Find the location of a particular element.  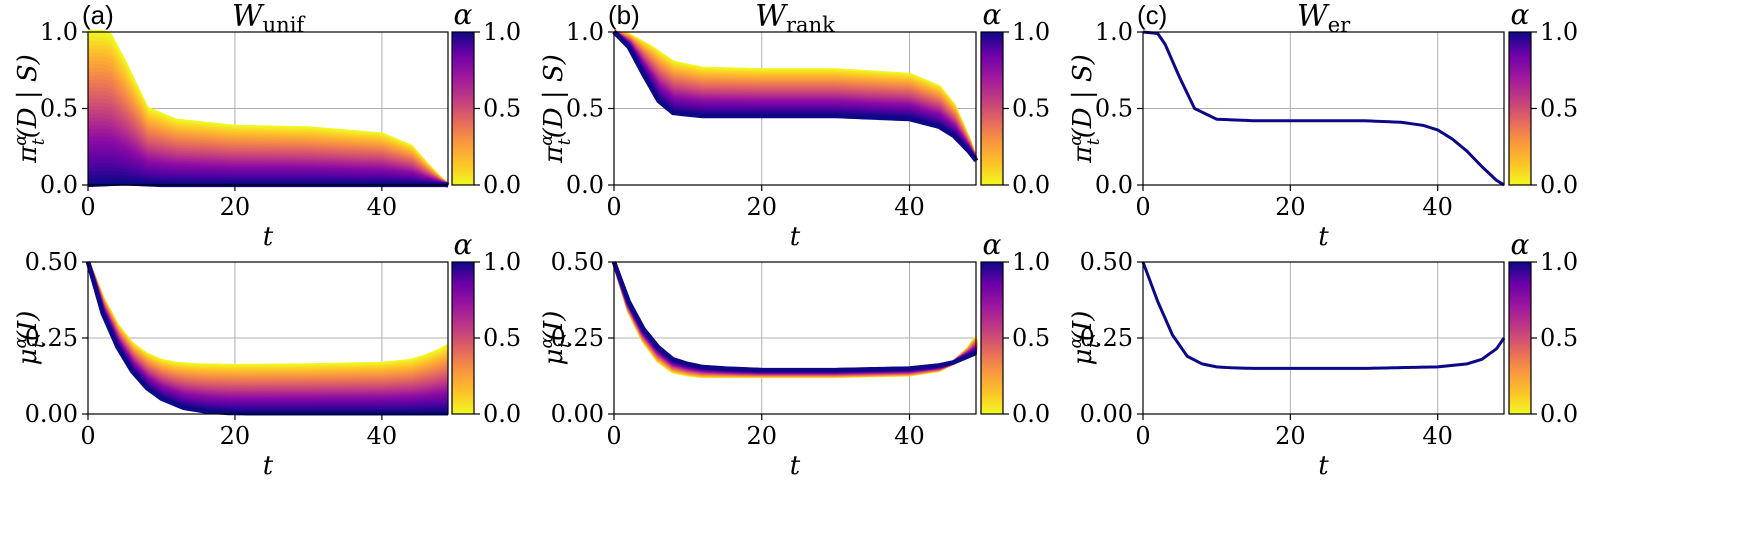

panel-title: Wer is located at coordinates (1324, 18).